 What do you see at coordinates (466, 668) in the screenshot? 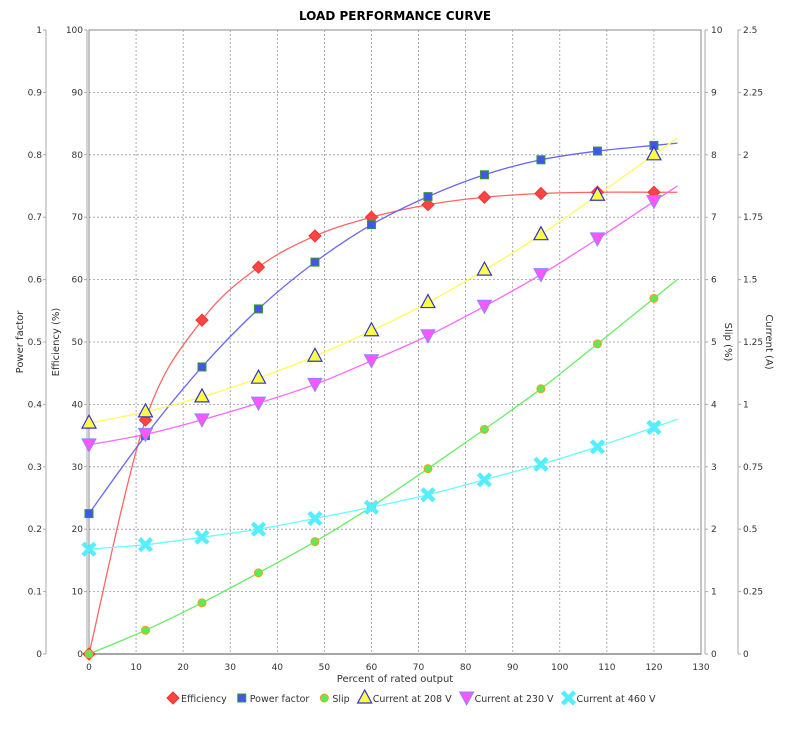
I see `x-tick-label: 80` at bounding box center [466, 668].